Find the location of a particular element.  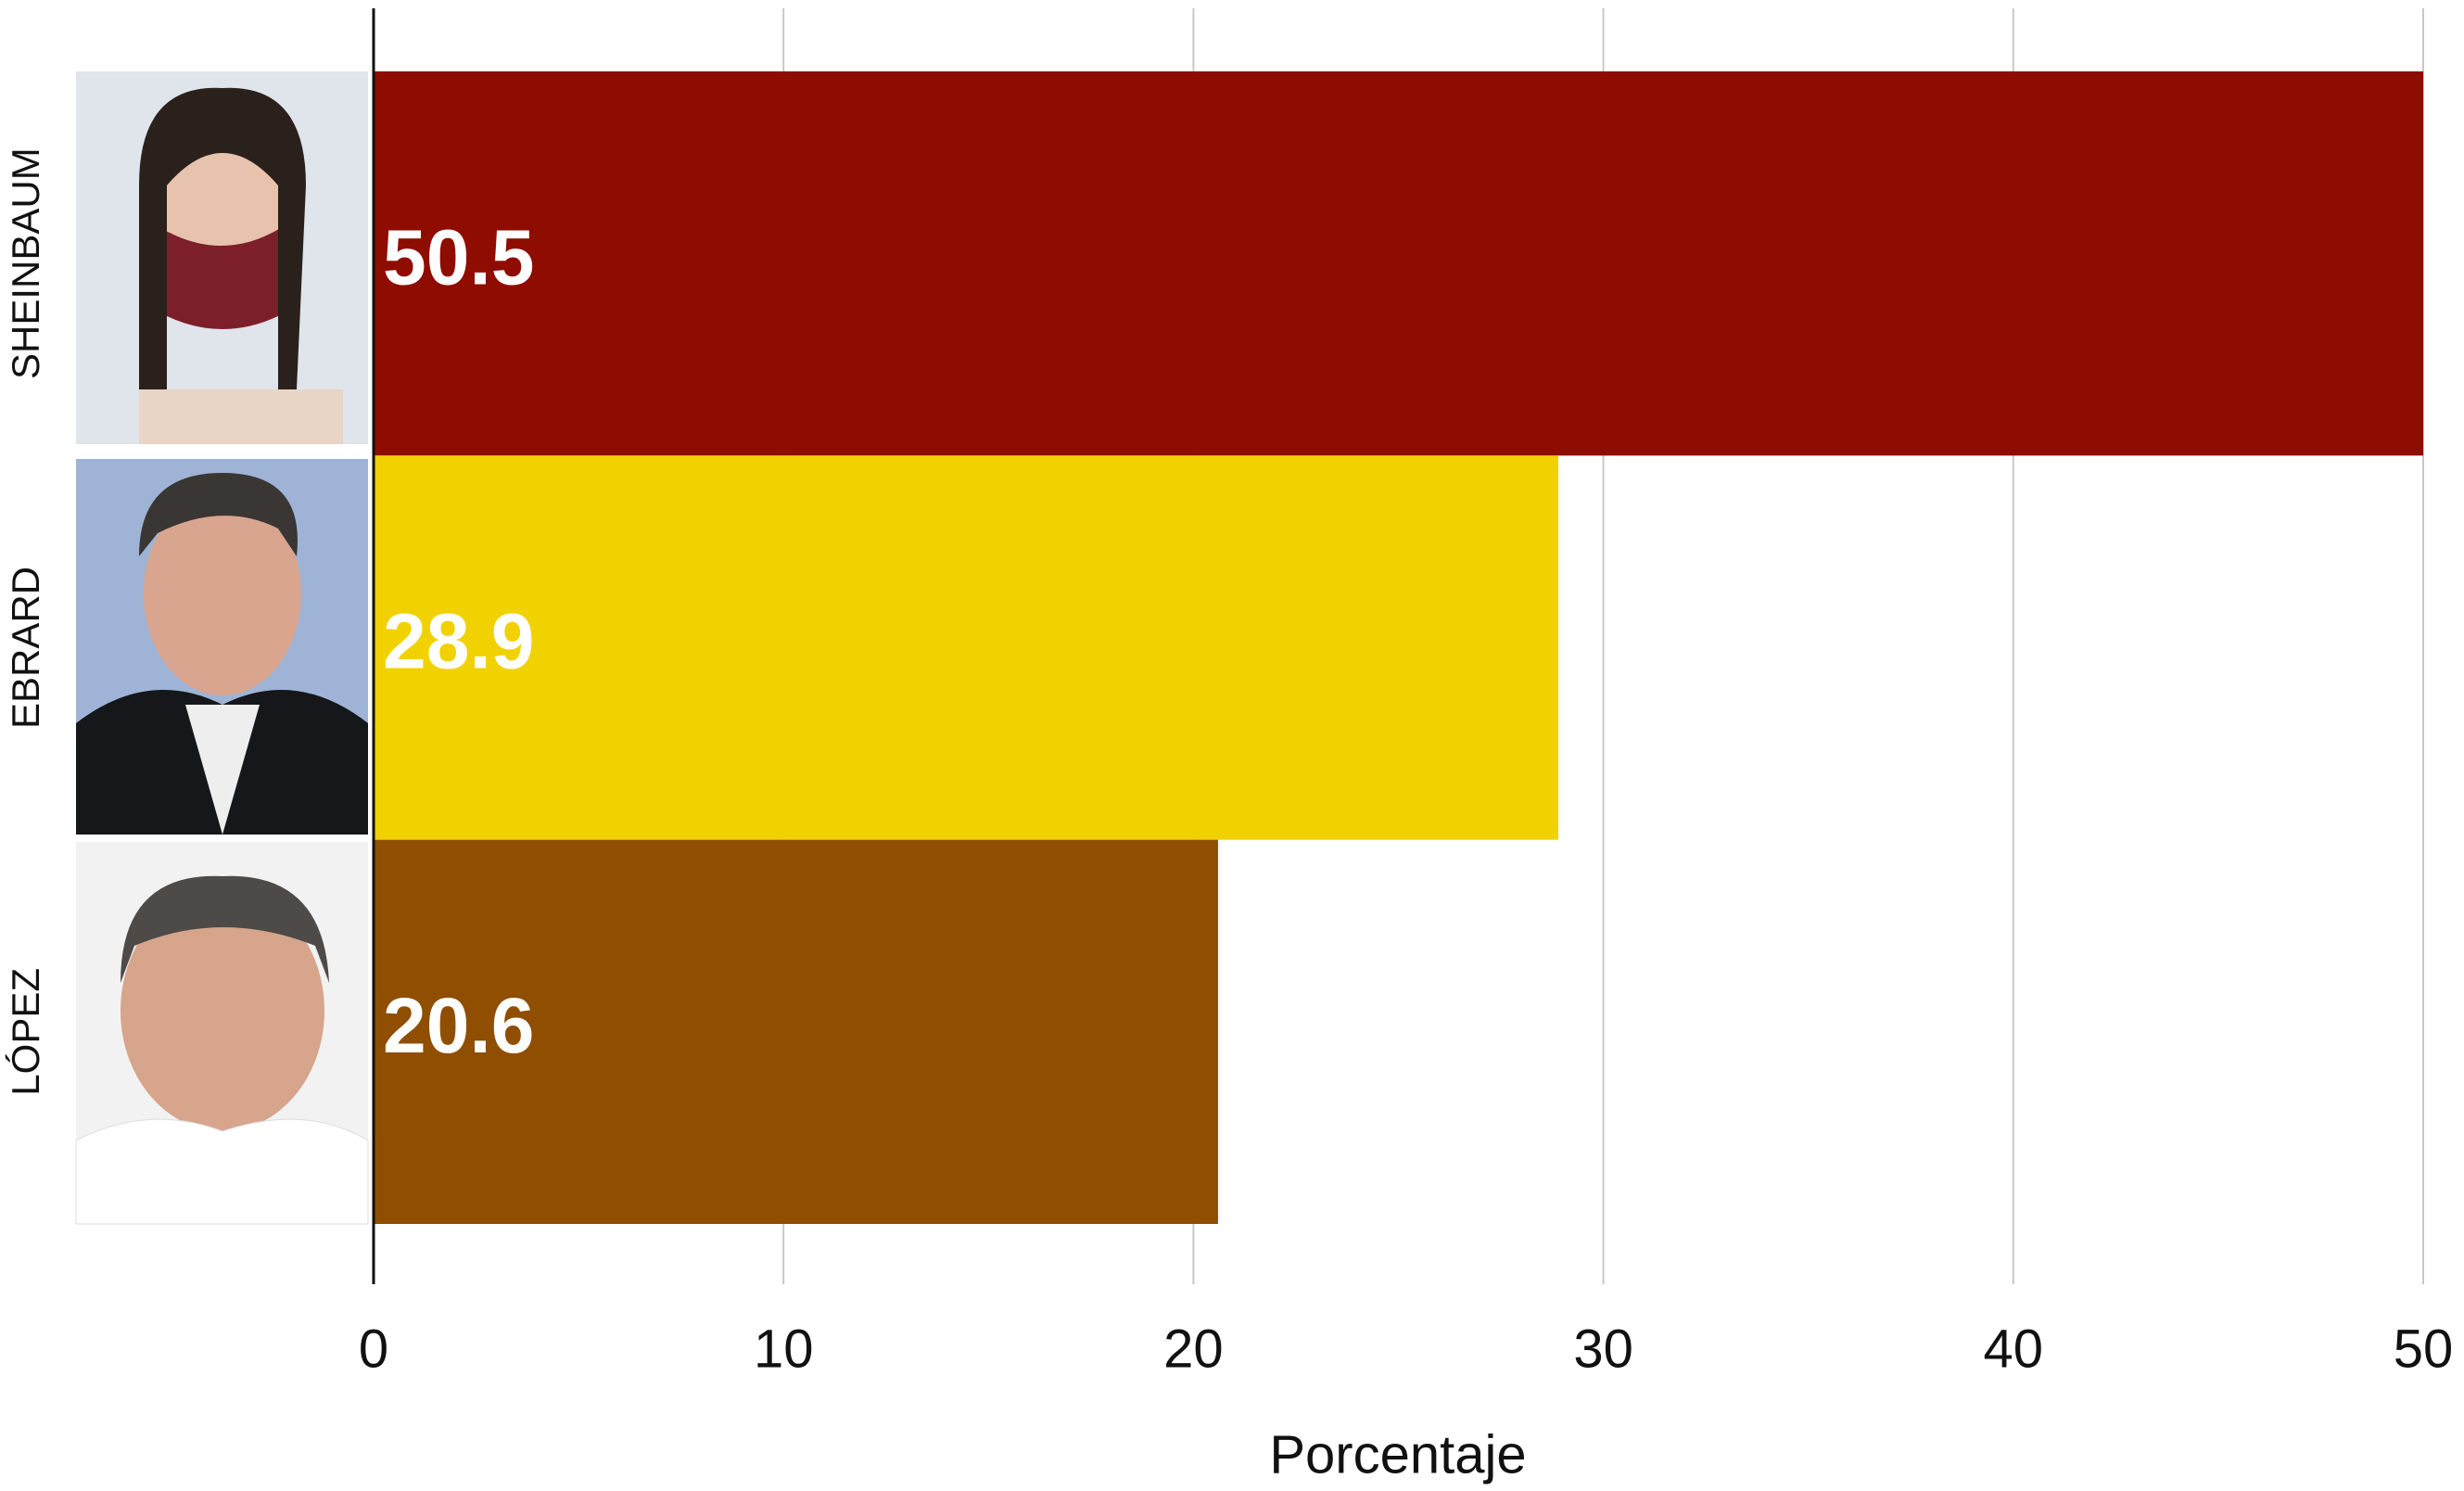

x-tick-label: 50 is located at coordinates (2424, 1349).